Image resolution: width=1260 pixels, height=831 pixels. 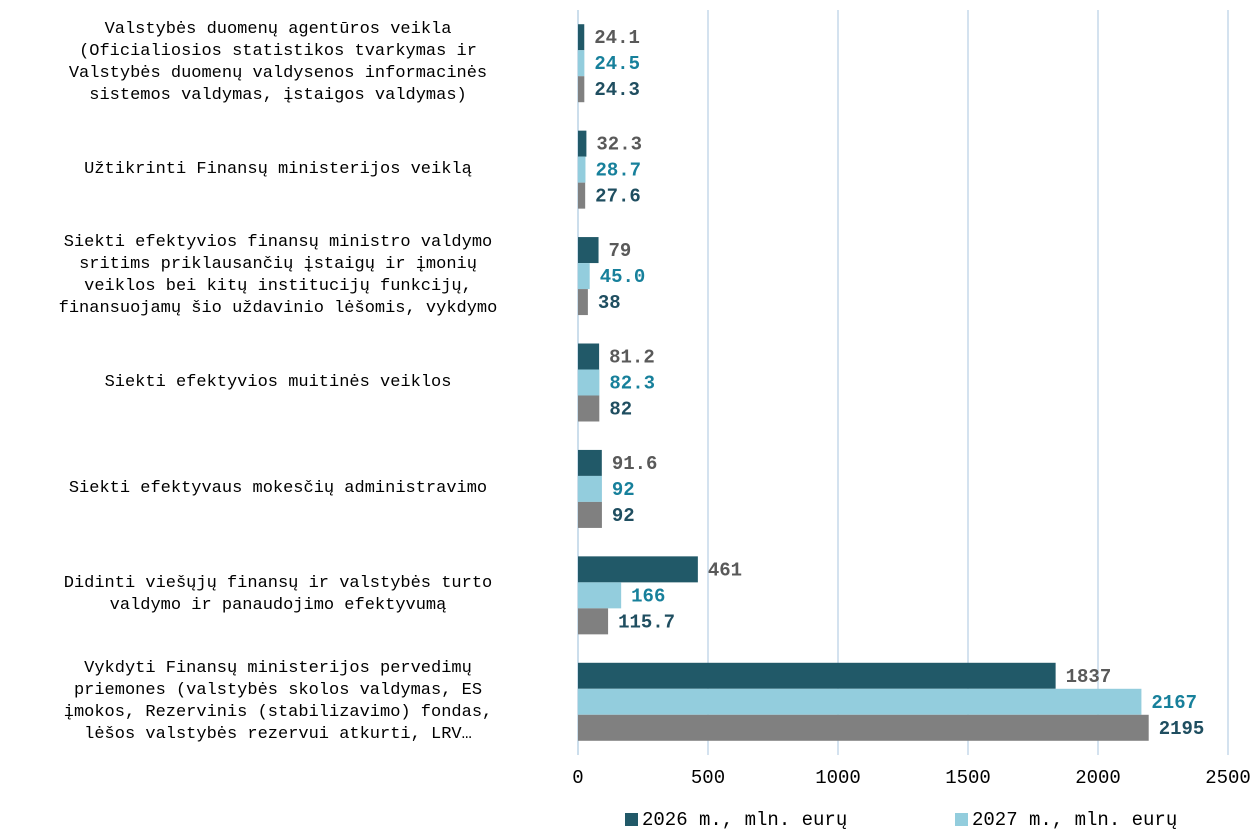 What do you see at coordinates (1098, 778) in the screenshot?
I see `x-tick-label: 2000` at bounding box center [1098, 778].